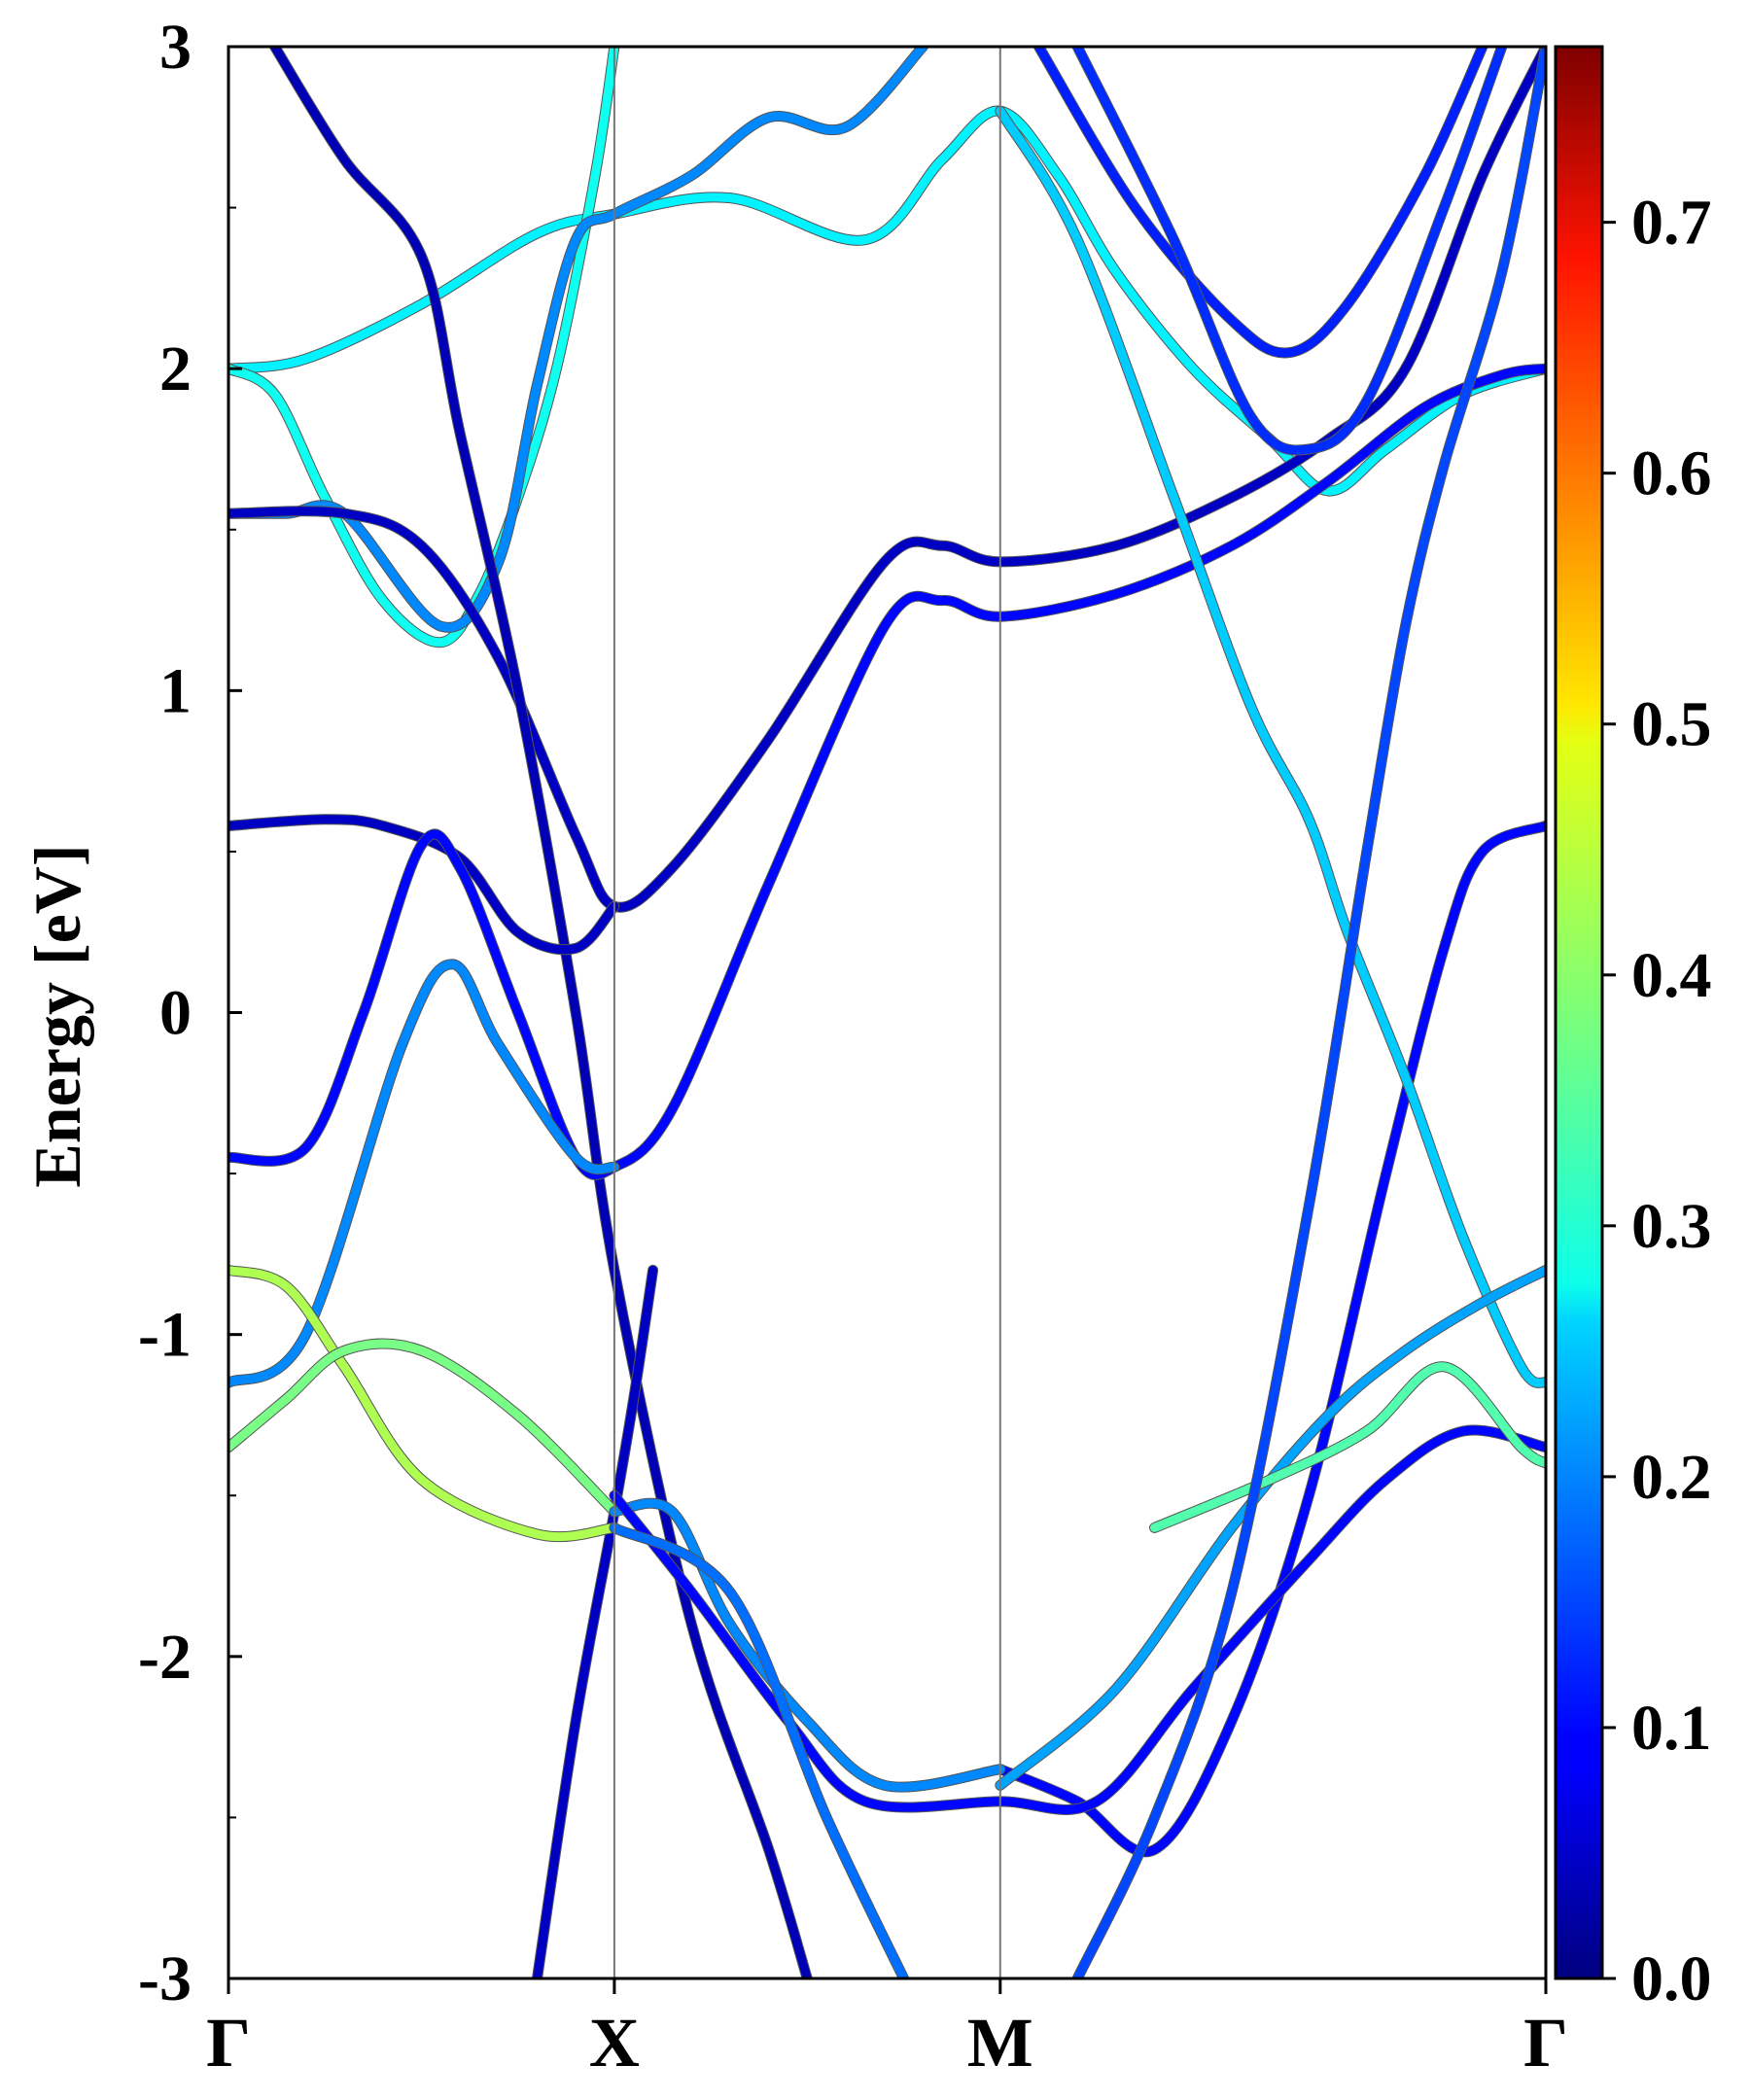  What do you see at coordinates (175, 47) in the screenshot?
I see `y-tick-label: 3` at bounding box center [175, 47].